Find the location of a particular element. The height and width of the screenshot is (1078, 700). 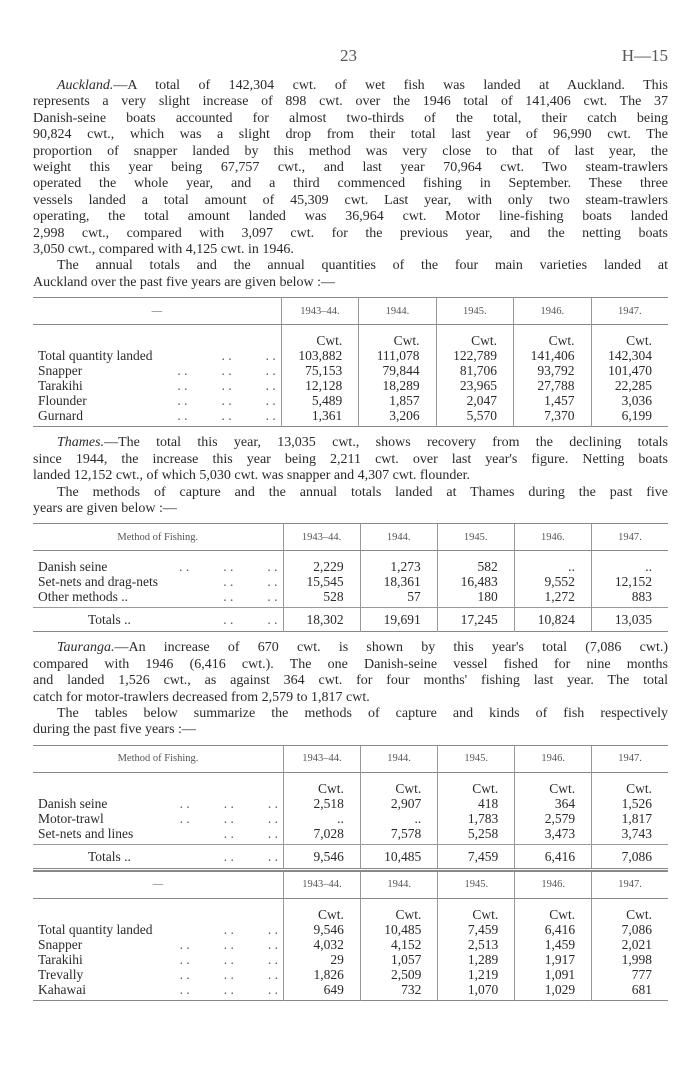

table-cell: 2,229 is located at coordinates (321, 562).